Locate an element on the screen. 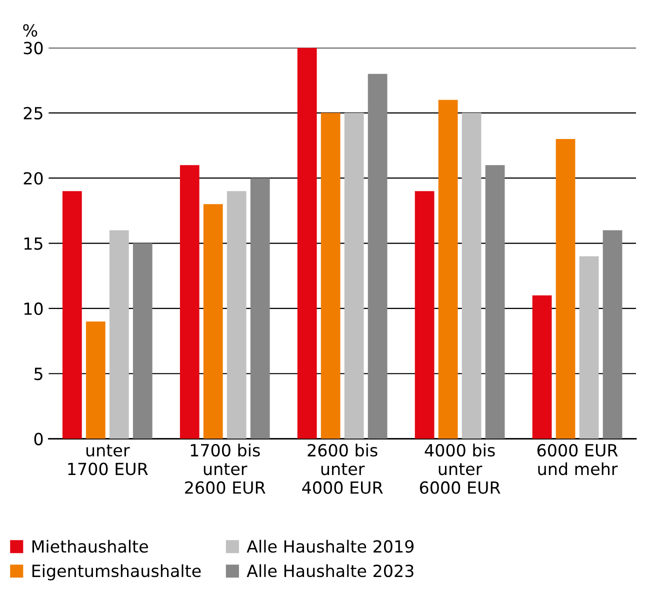 This screenshot has width=649, height=597. y-tick-label: 10 is located at coordinates (33, 309).